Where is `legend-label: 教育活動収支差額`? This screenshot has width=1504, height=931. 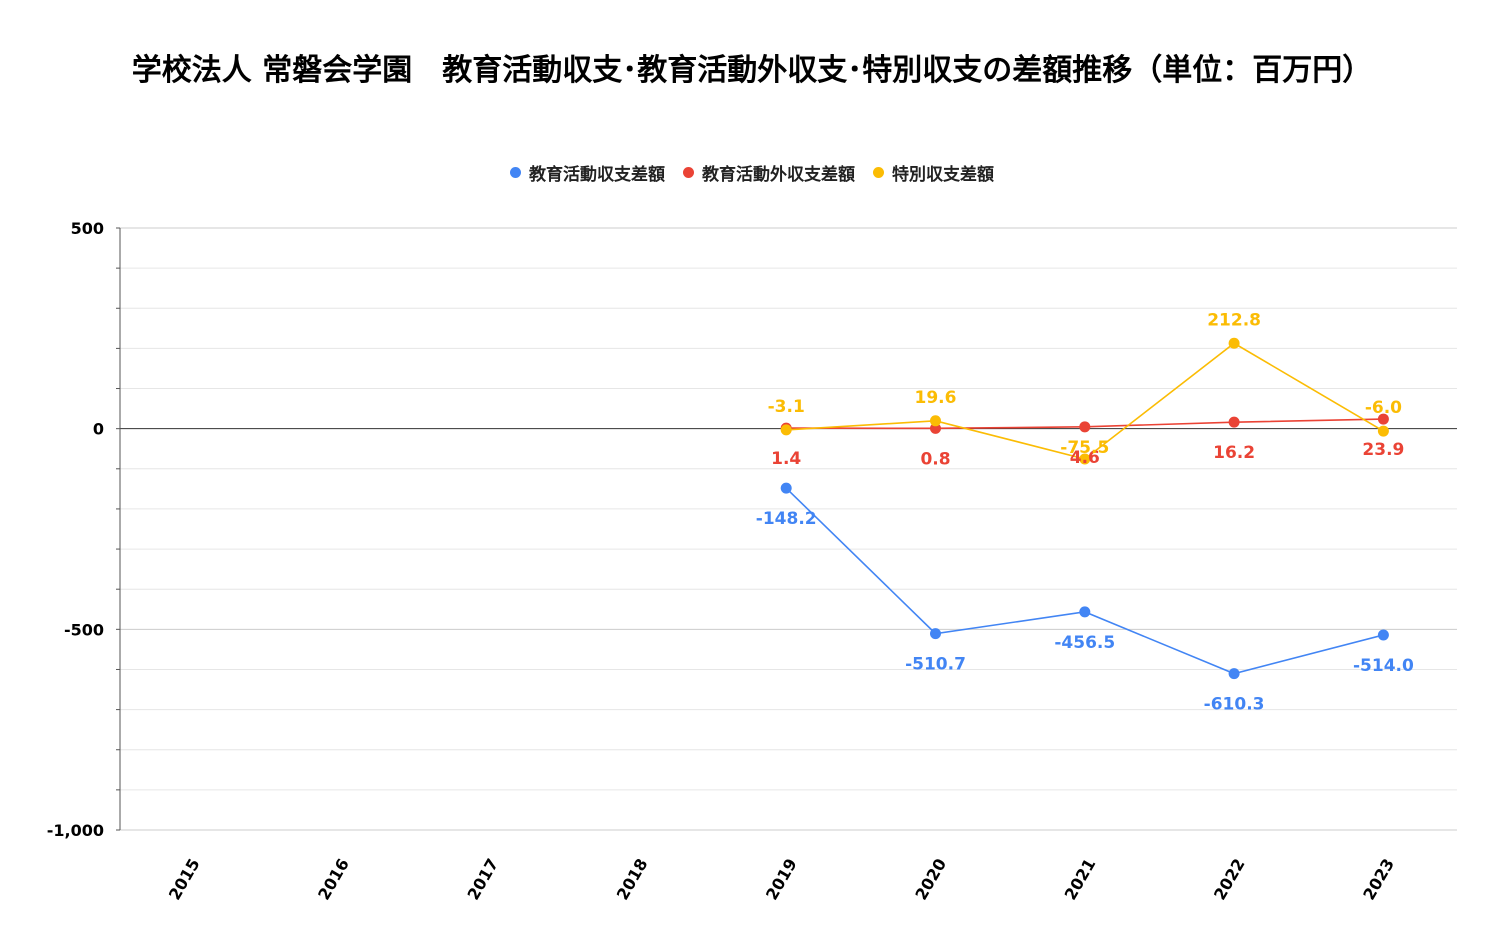
legend-label: 教育活動収支差額 is located at coordinates (597, 175).